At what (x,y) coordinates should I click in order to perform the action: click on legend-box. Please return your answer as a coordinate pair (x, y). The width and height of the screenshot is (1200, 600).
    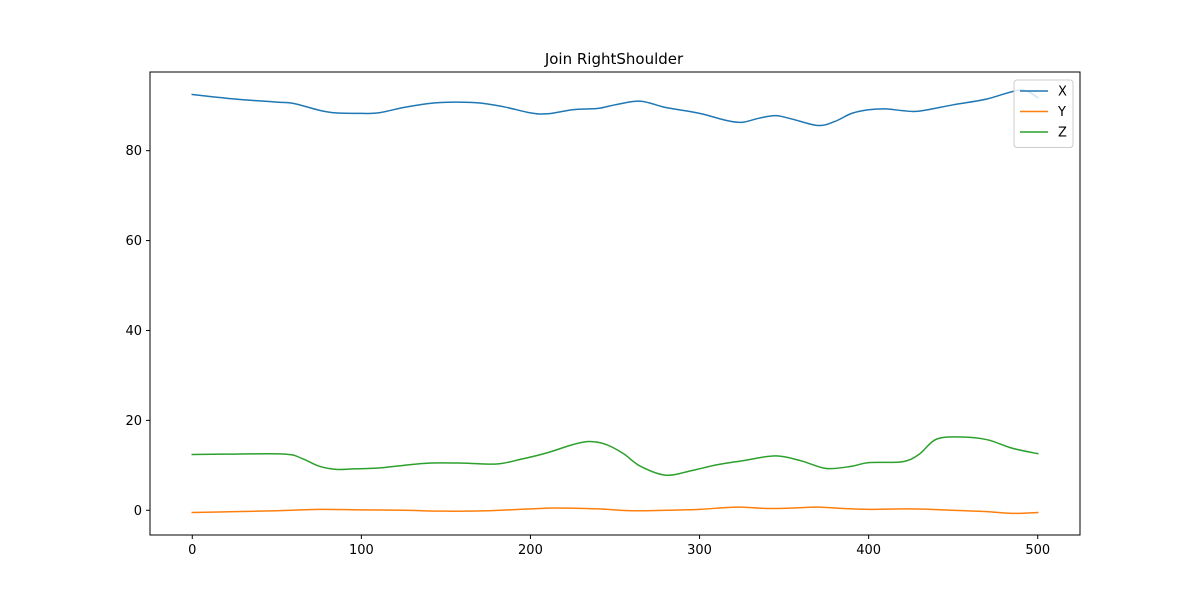
    Looking at the image, I should click on (1043, 113).